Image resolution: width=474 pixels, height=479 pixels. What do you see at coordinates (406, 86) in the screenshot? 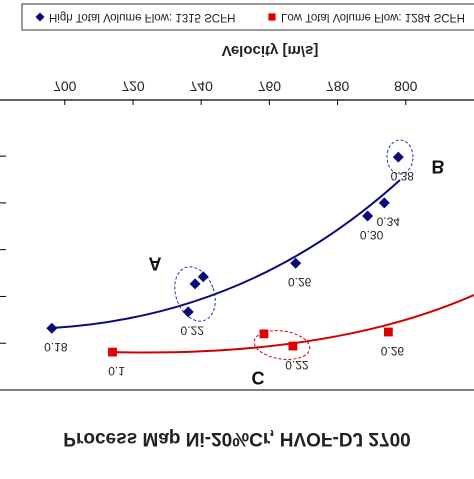
I see `x-tick-label: 800` at bounding box center [406, 86].